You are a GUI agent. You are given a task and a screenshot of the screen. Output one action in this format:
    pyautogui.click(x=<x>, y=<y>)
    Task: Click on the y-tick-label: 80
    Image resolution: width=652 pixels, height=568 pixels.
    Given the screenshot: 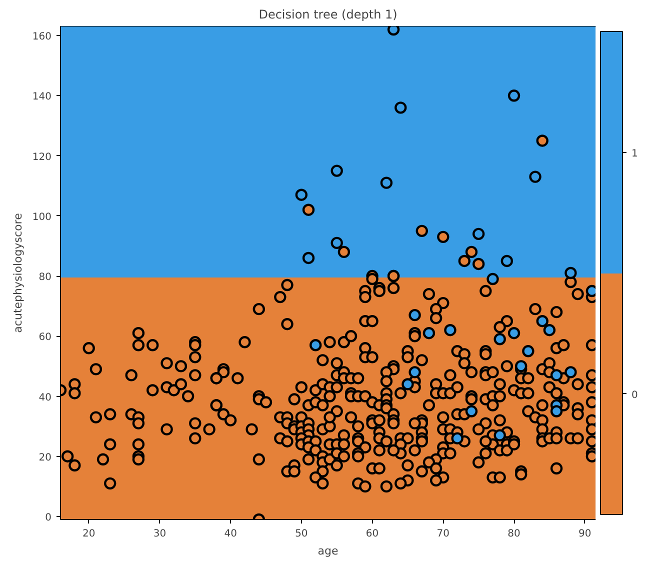 What is the action you would take?
    pyautogui.click(x=45, y=278)
    